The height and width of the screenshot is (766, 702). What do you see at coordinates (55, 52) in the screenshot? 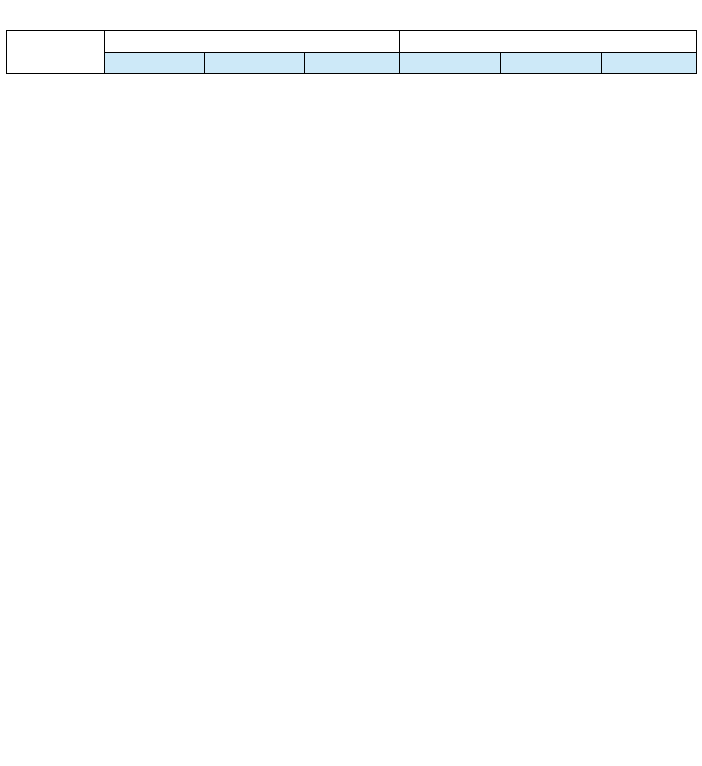
I see `column-header-state` at bounding box center [55, 52].